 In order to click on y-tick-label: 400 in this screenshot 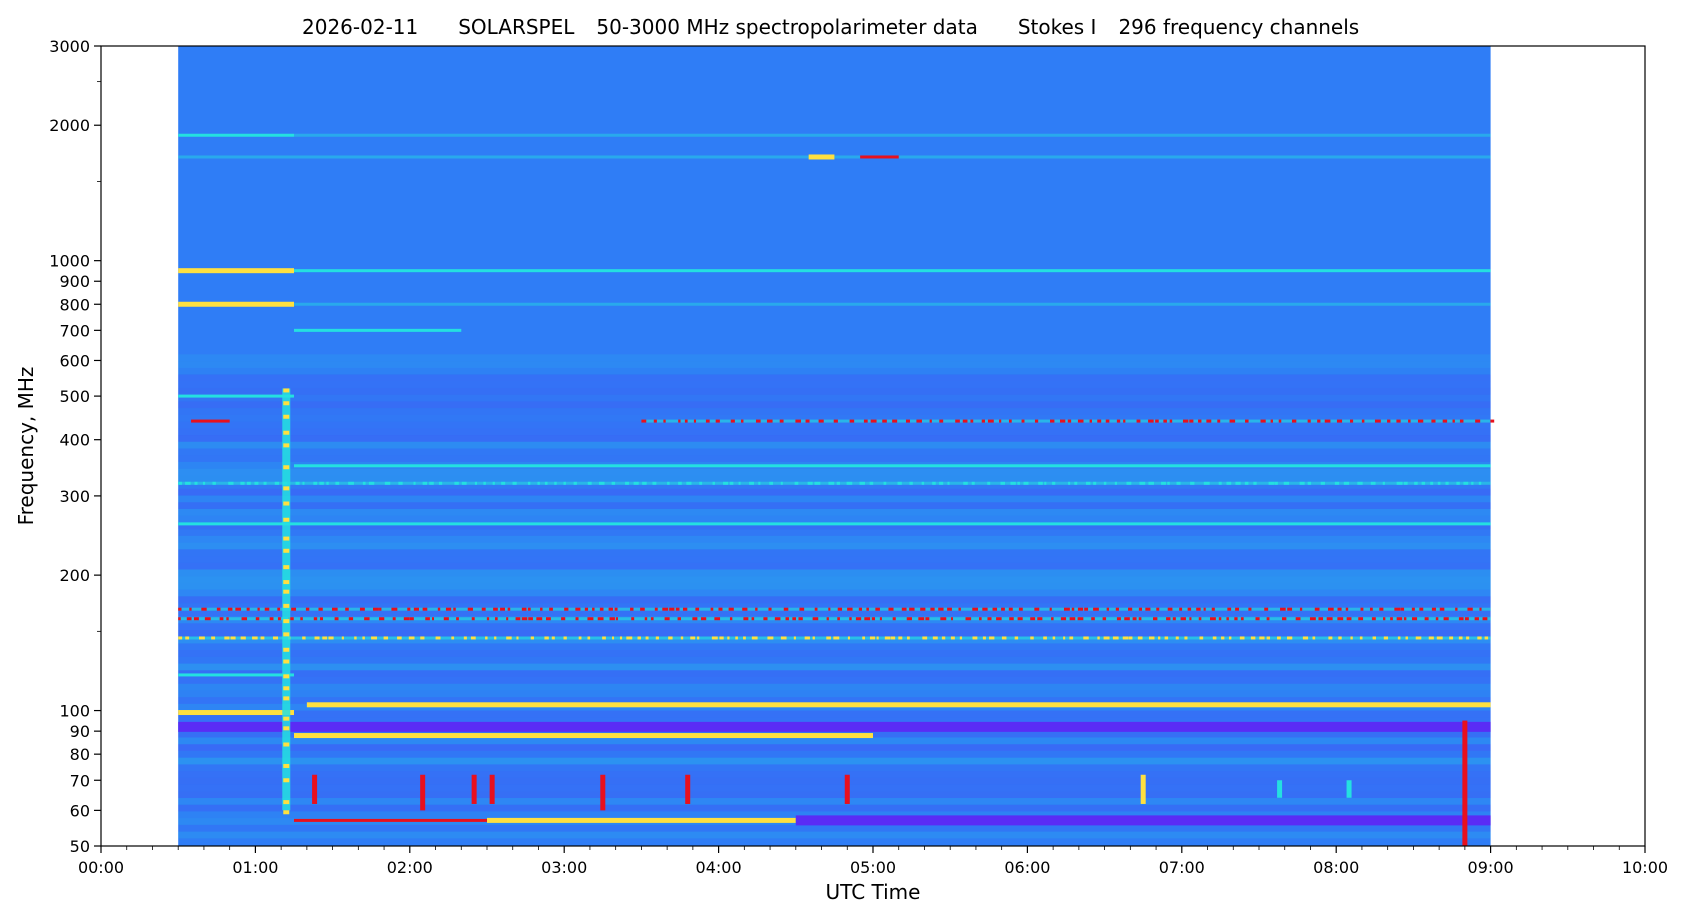, I will do `click(74, 440)`.